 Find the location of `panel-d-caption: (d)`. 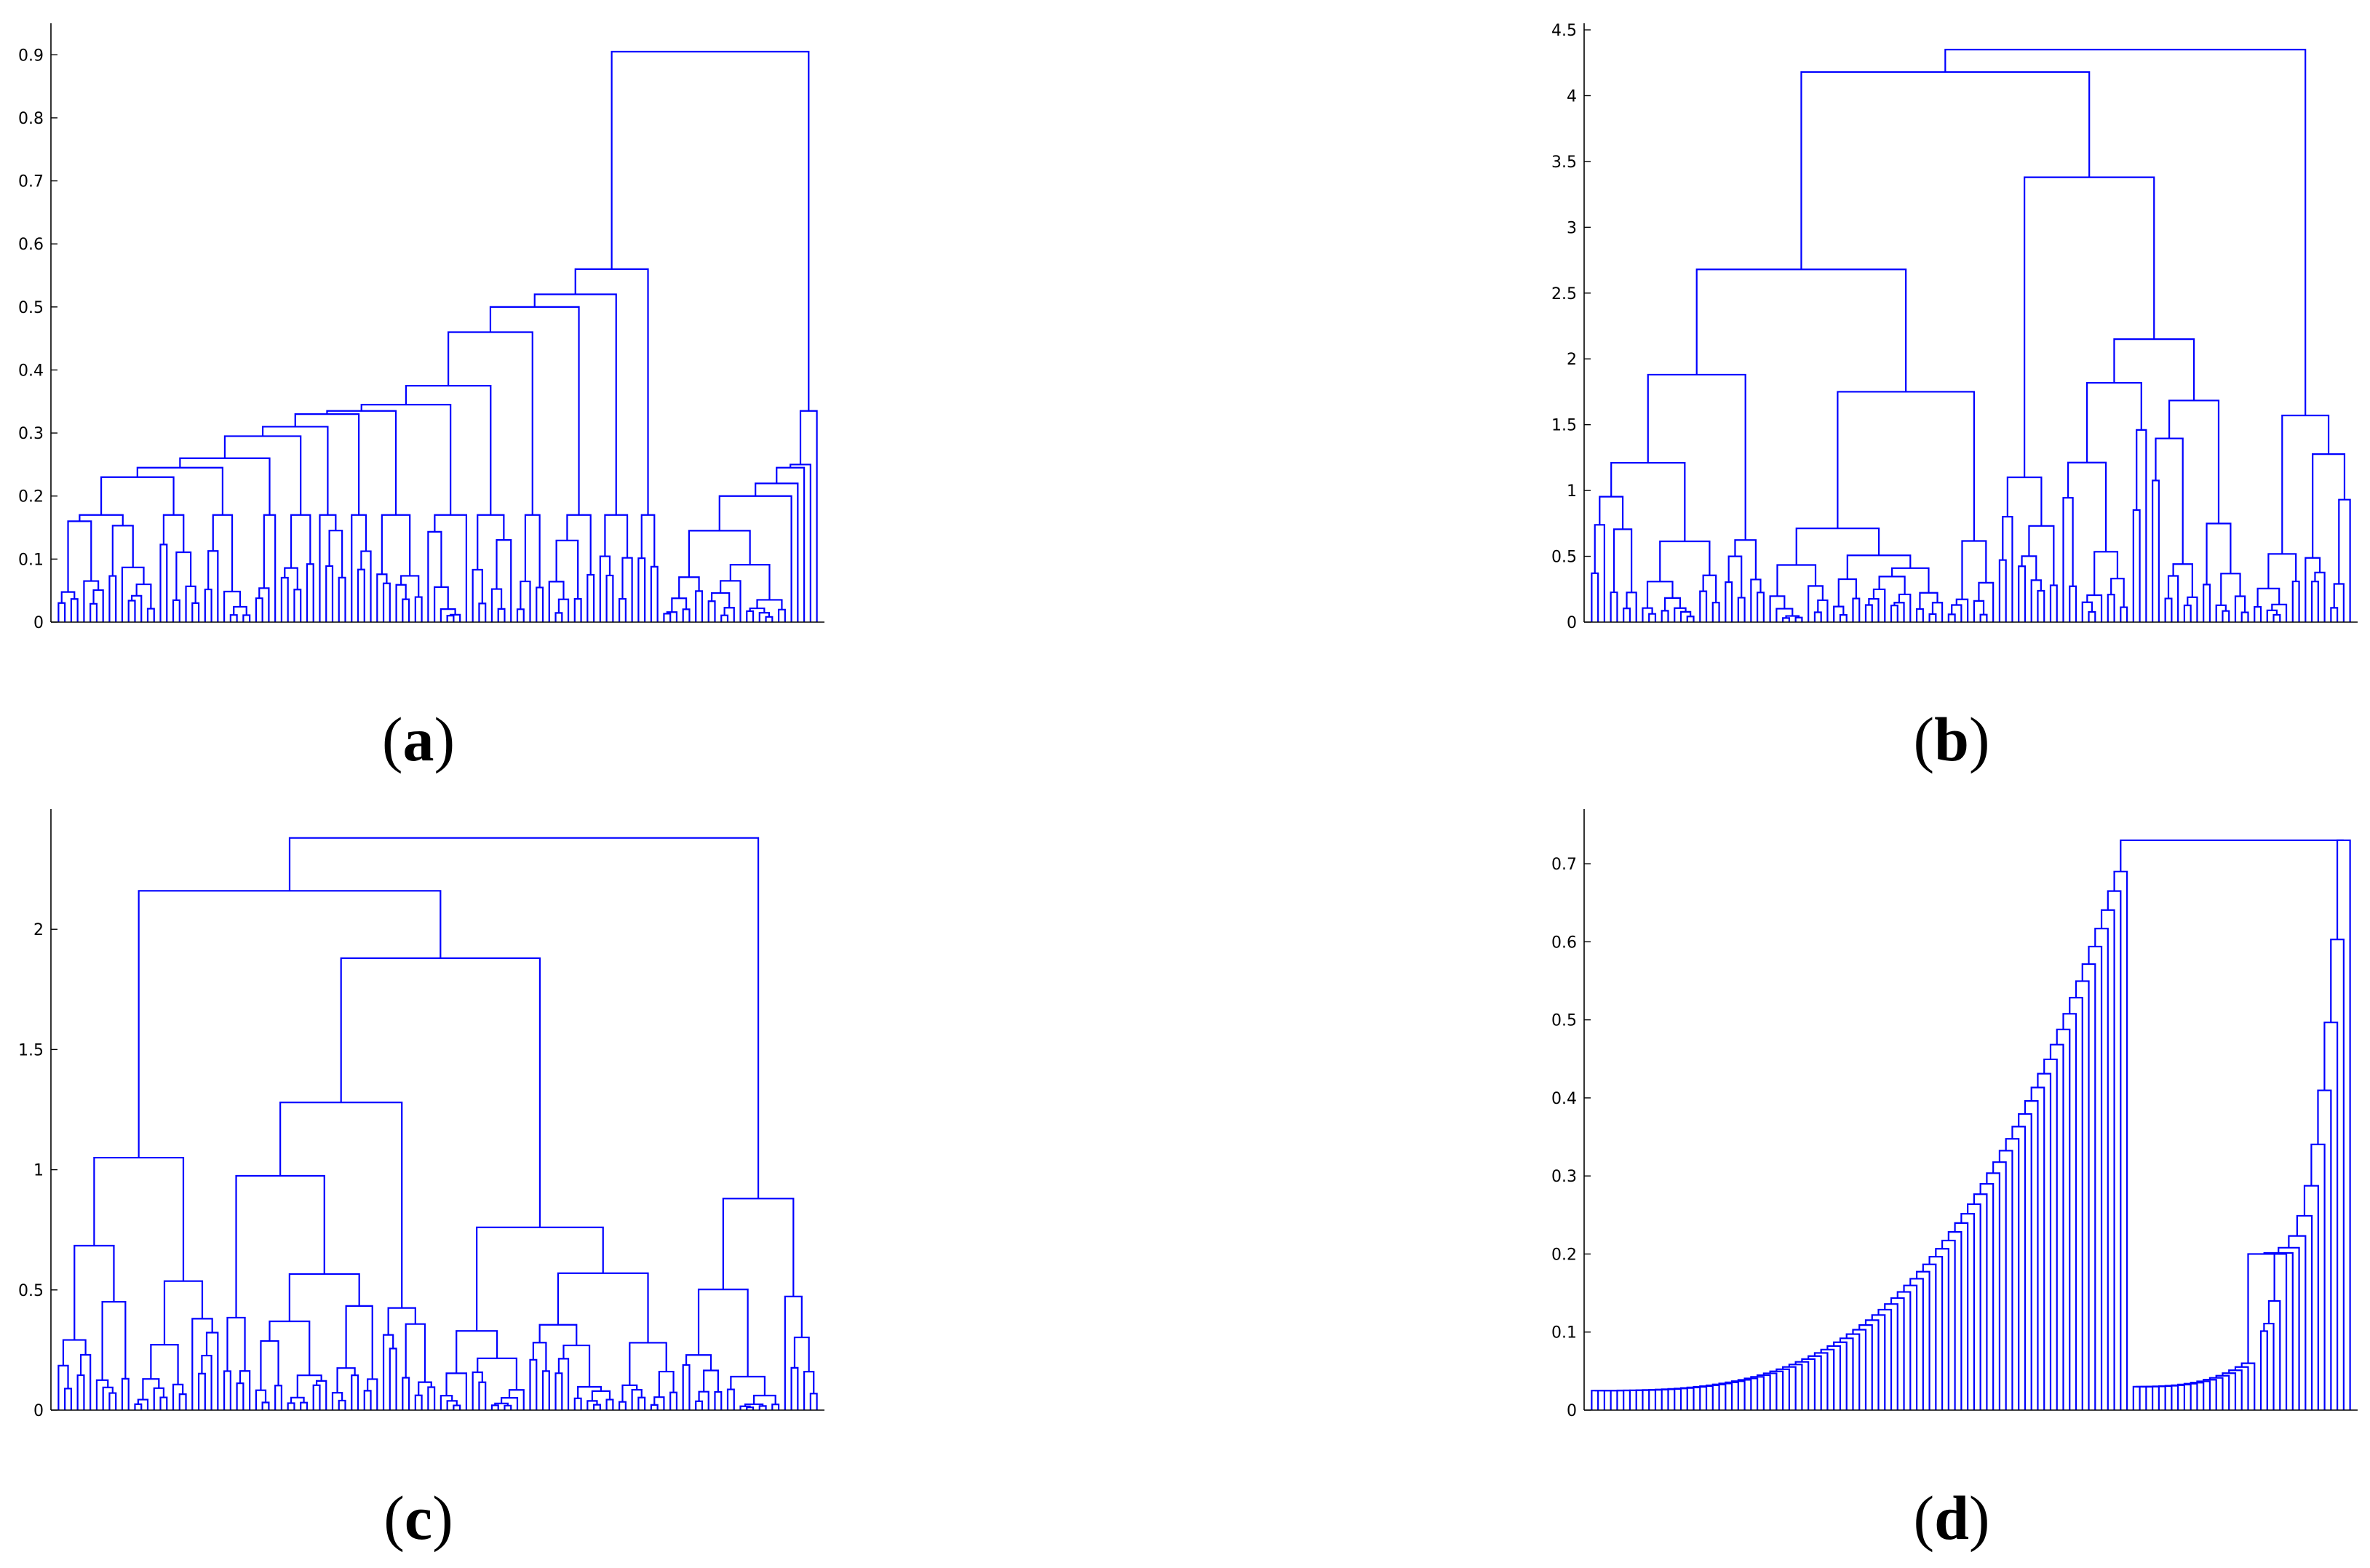

panel-d-caption: (d) is located at coordinates (1951, 1518).